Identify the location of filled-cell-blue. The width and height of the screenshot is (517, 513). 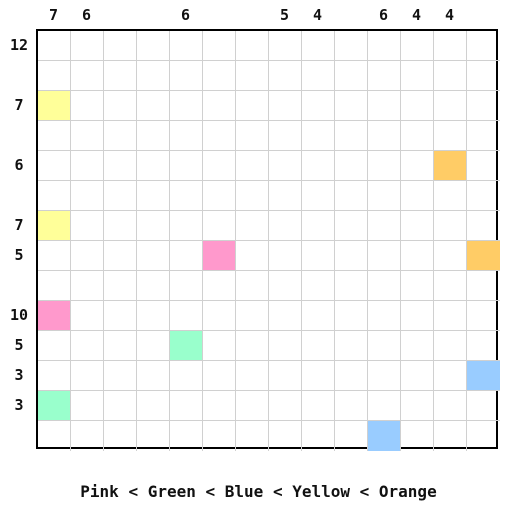
(384, 436).